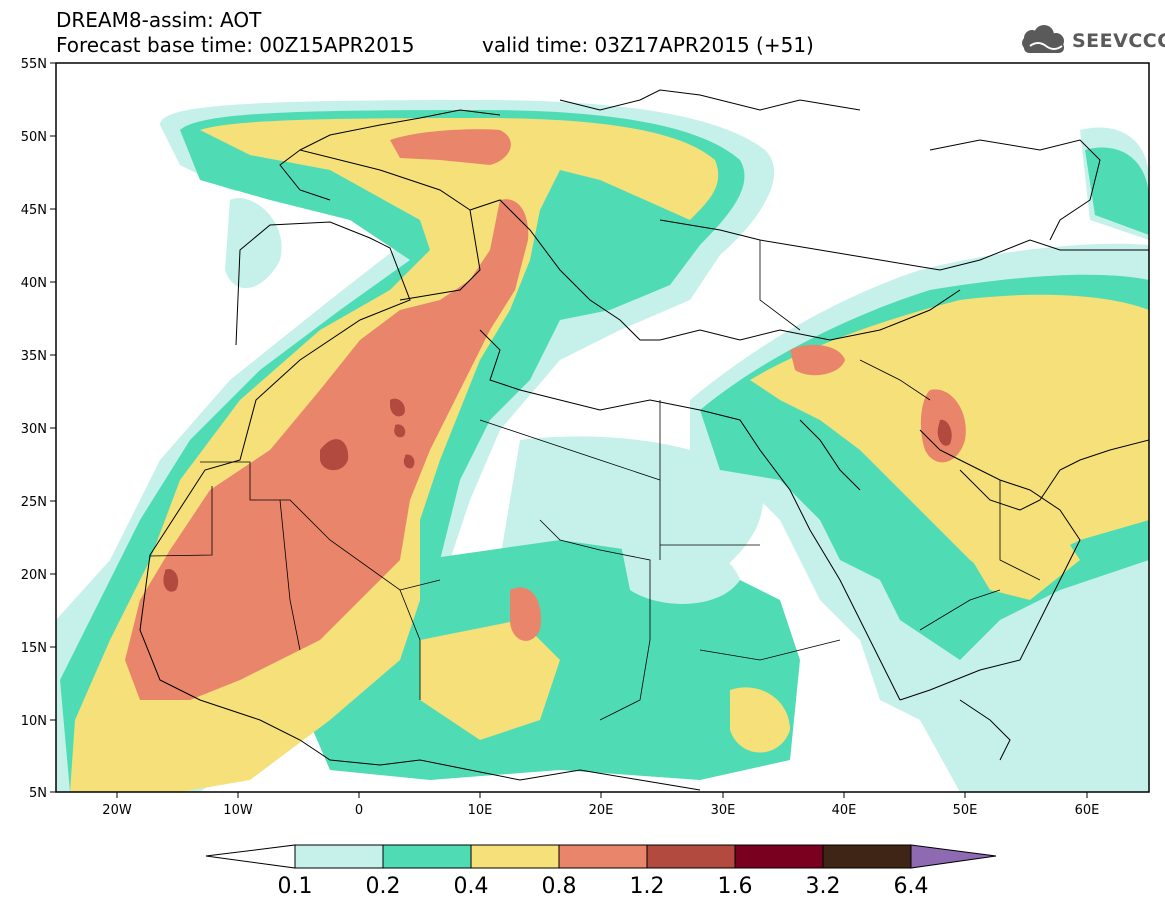 The image size is (1165, 905). Describe the element at coordinates (648, 45) in the screenshot. I see `valid-time: valid time: 03Z17APR2015 (+51)` at that location.